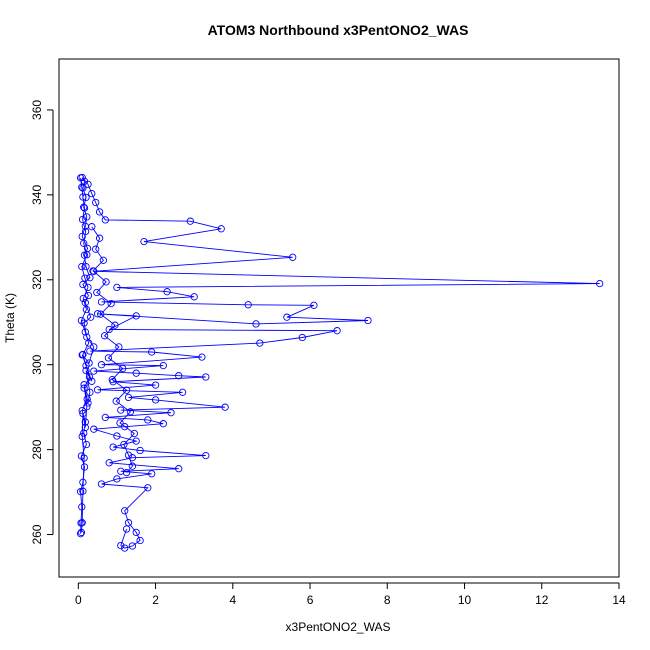 This screenshot has height=650, width=650. Describe the element at coordinates (338, 627) in the screenshot. I see `x-axis-title: x3PentONO2_WAS` at that location.